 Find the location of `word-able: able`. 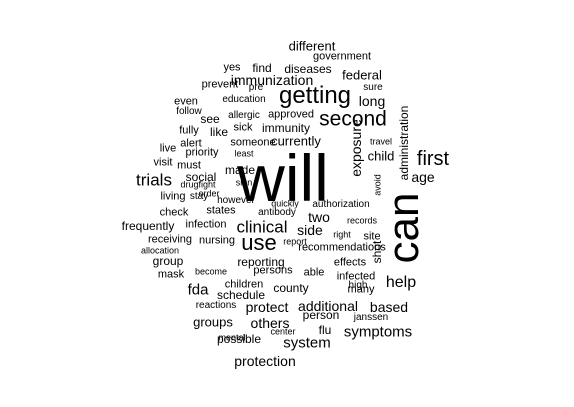

word-able: able is located at coordinates (314, 272).